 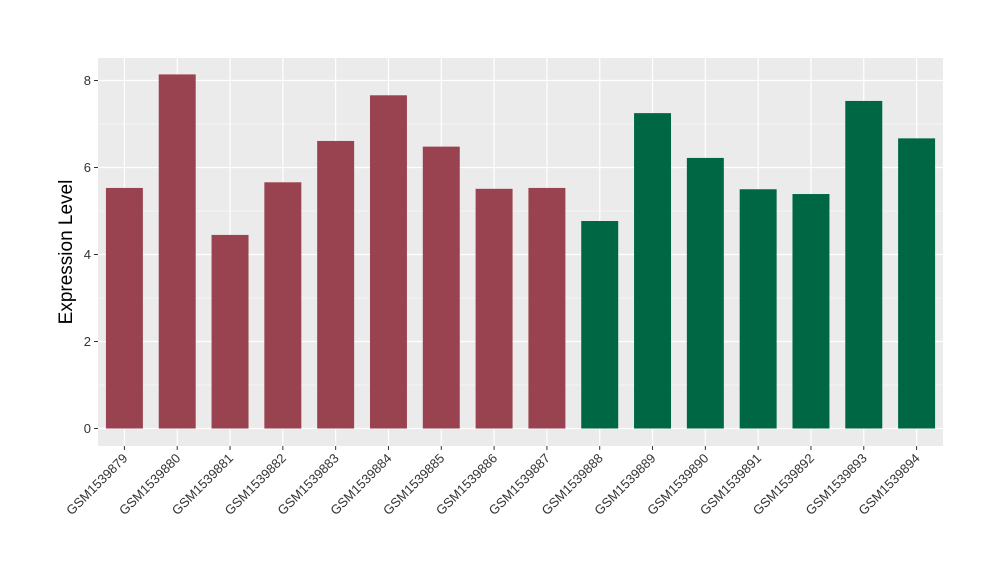 I want to click on y-tick-label: 8, so click(x=87, y=80).